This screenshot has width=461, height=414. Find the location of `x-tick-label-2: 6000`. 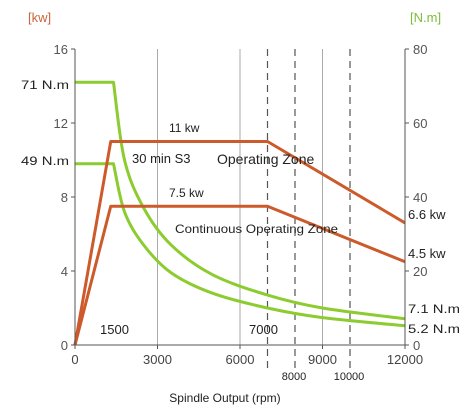

x-tick-label-2: 6000 is located at coordinates (240, 359).